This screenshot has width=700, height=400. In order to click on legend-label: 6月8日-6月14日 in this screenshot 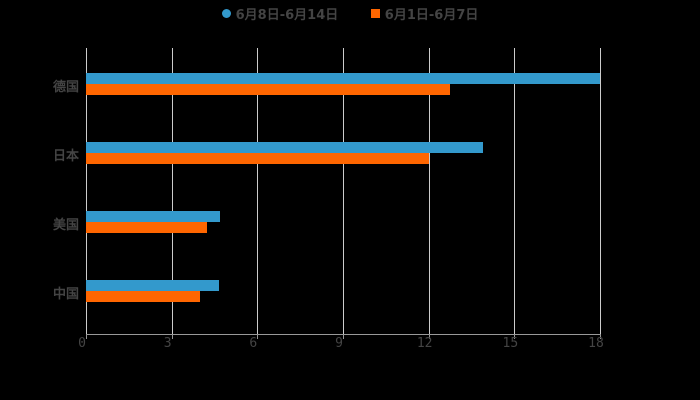, I will do `click(287, 15)`.